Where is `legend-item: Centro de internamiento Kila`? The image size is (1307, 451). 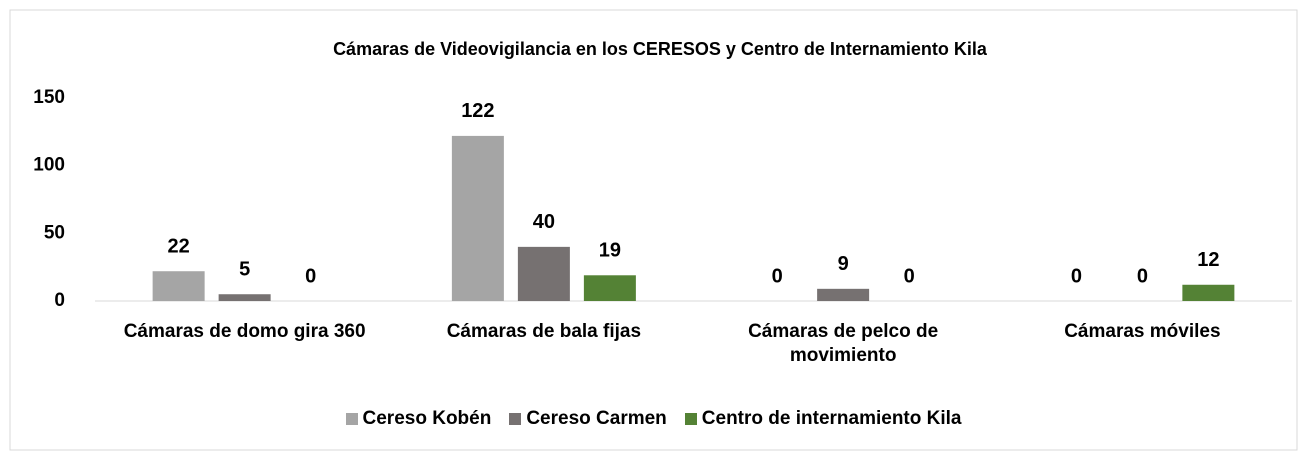
legend-item: Centro de internamiento Kila is located at coordinates (823, 419).